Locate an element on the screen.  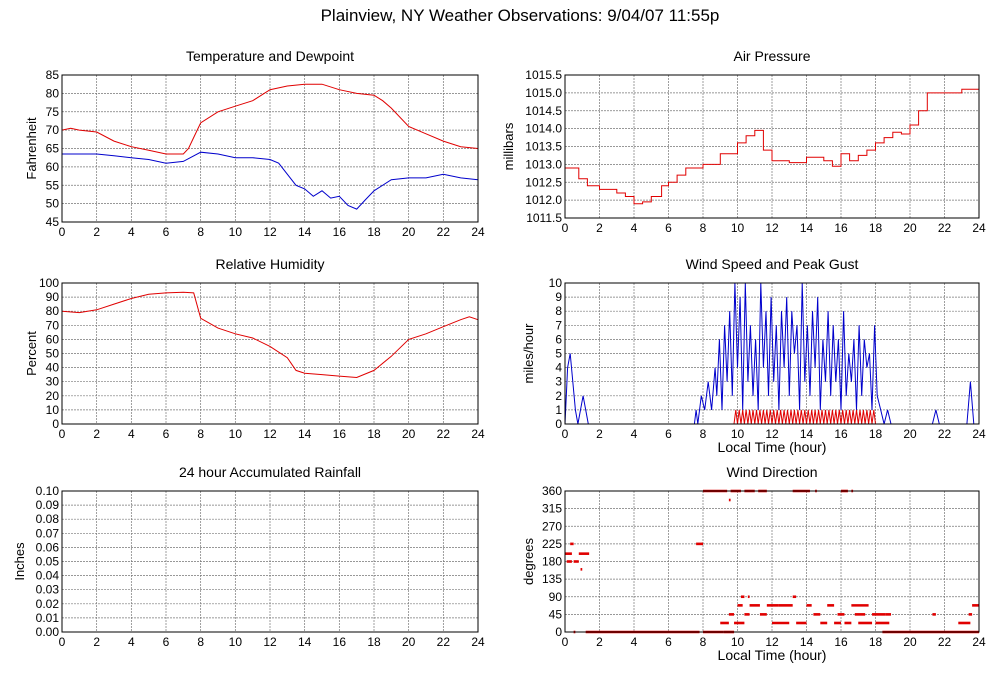
y-tick-label: 1011.5 is located at coordinates (544, 218).